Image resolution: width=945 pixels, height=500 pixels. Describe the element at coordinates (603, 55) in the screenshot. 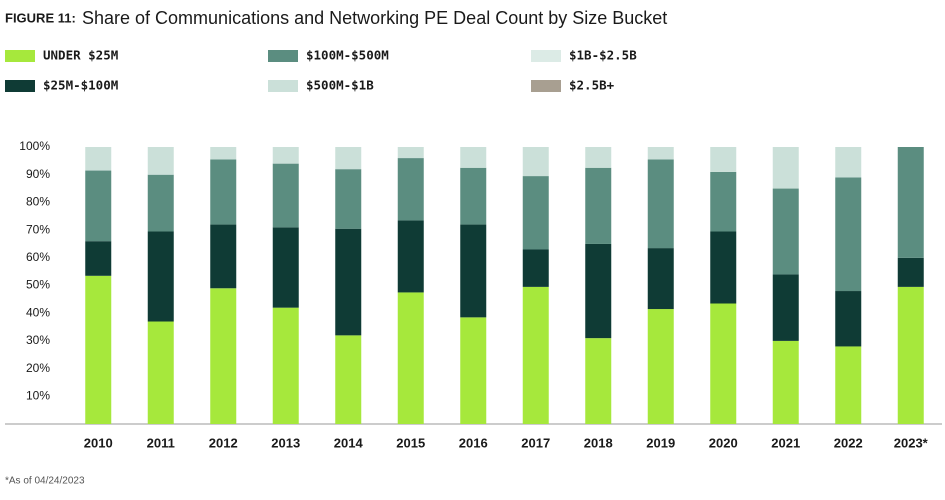

I see `legend-label: $1B-$2.5B` at that location.